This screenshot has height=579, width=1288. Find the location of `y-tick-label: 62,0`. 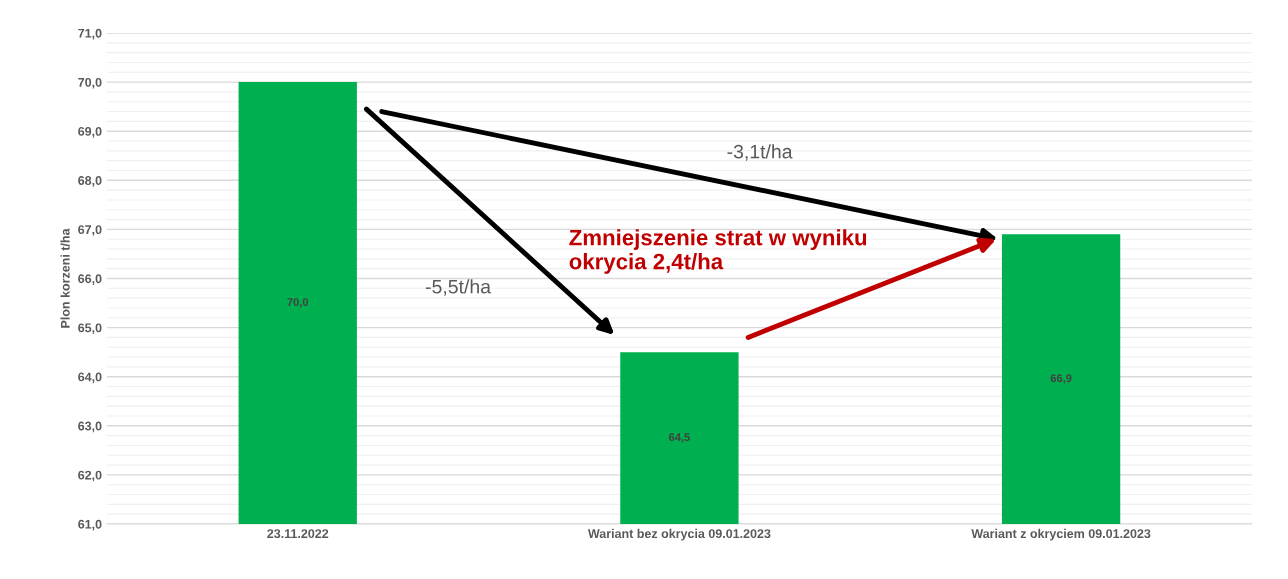

y-tick-label: 62,0 is located at coordinates (90, 476).